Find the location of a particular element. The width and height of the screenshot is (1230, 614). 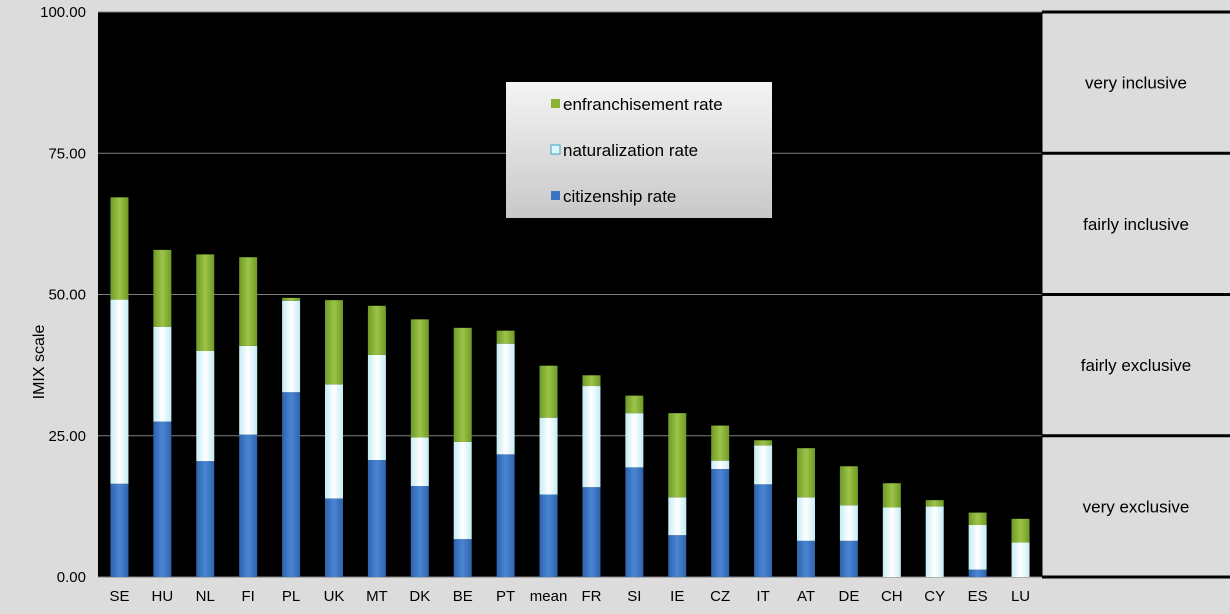

bar-citizenship-rate-SE is located at coordinates (119, 530).